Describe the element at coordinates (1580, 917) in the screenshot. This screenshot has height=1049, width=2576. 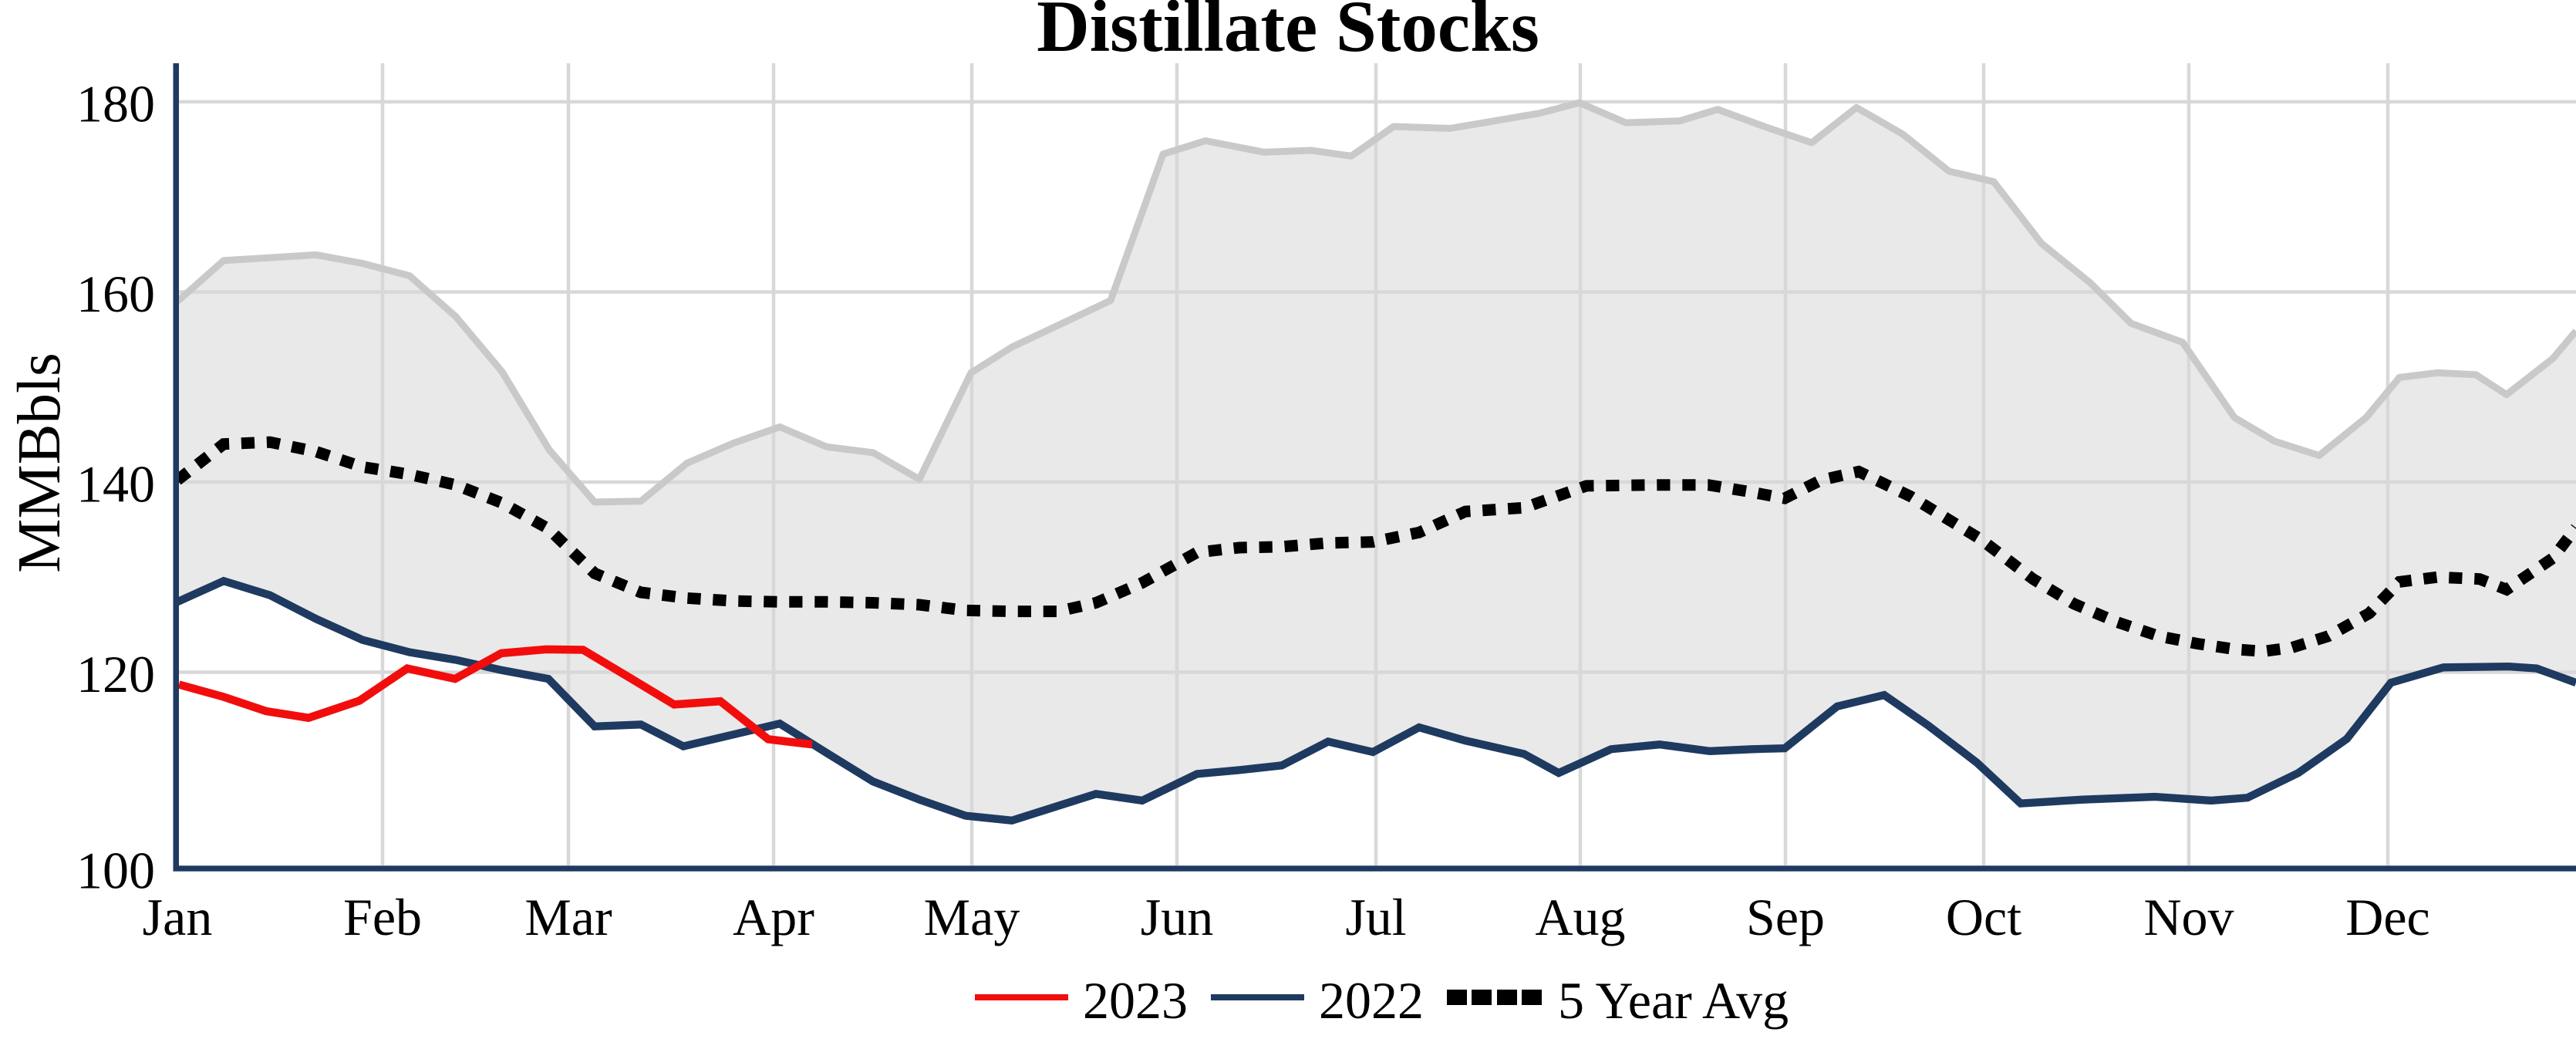
I see `svg-text: Aug` at that location.